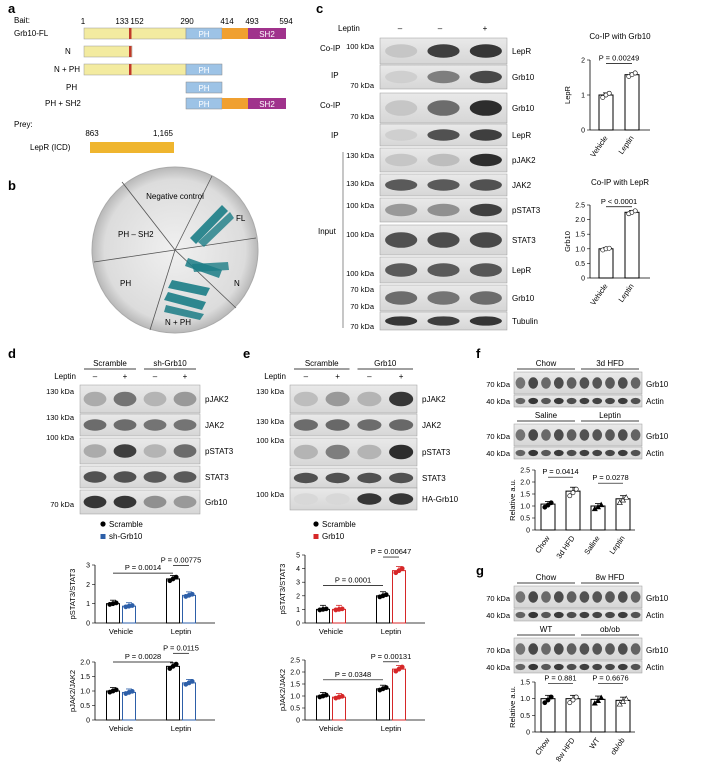 The image size is (711, 767). Describe the element at coordinates (362, 306) in the screenshot. I see `mw-label: 70 kDa` at that location.